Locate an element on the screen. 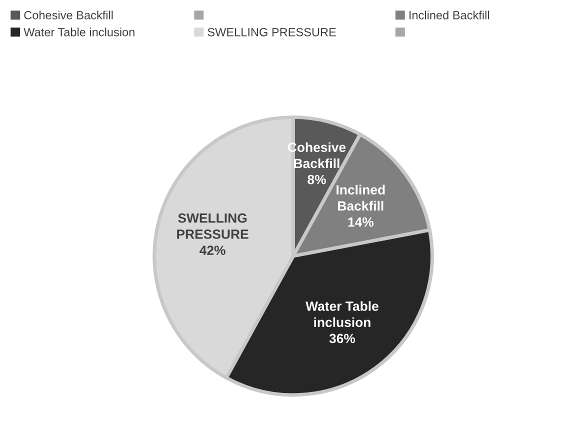 The height and width of the screenshot is (434, 575). data-label: 8% is located at coordinates (317, 179).